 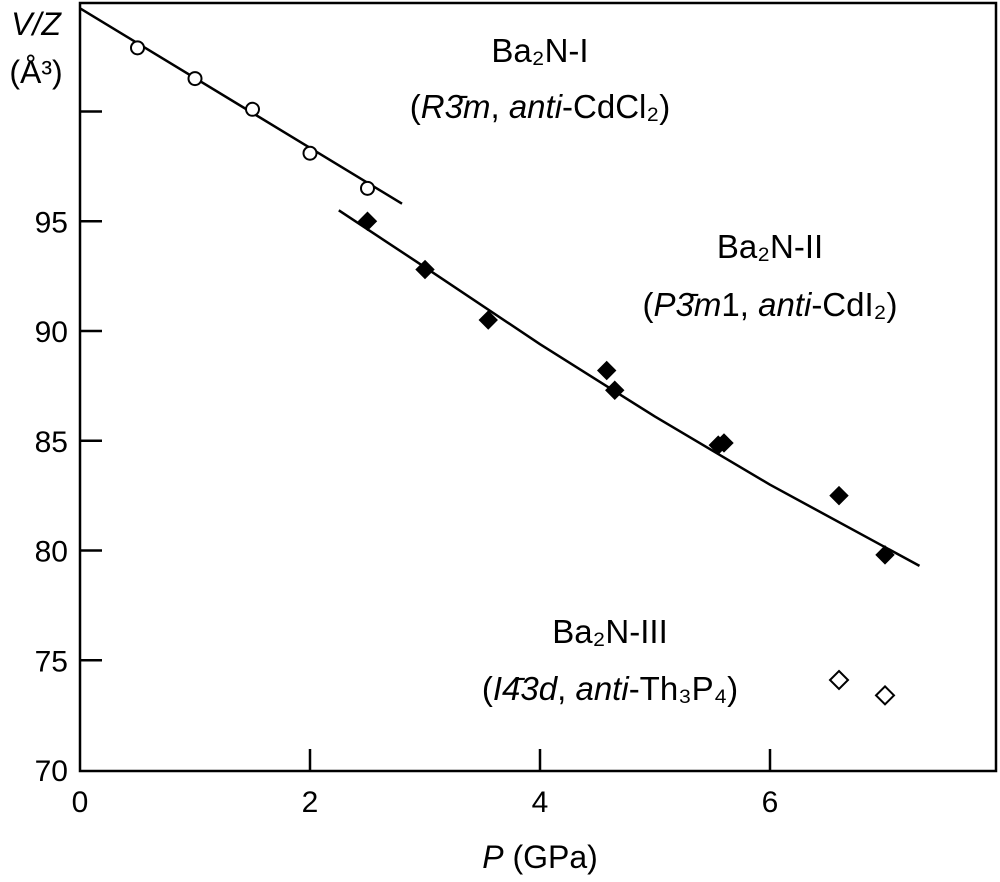 What do you see at coordinates (770, 304) in the screenshot?
I see `annotation-ba2n-ii-symmetry: (P3̄m1, anti-CdI₂)` at bounding box center [770, 304].